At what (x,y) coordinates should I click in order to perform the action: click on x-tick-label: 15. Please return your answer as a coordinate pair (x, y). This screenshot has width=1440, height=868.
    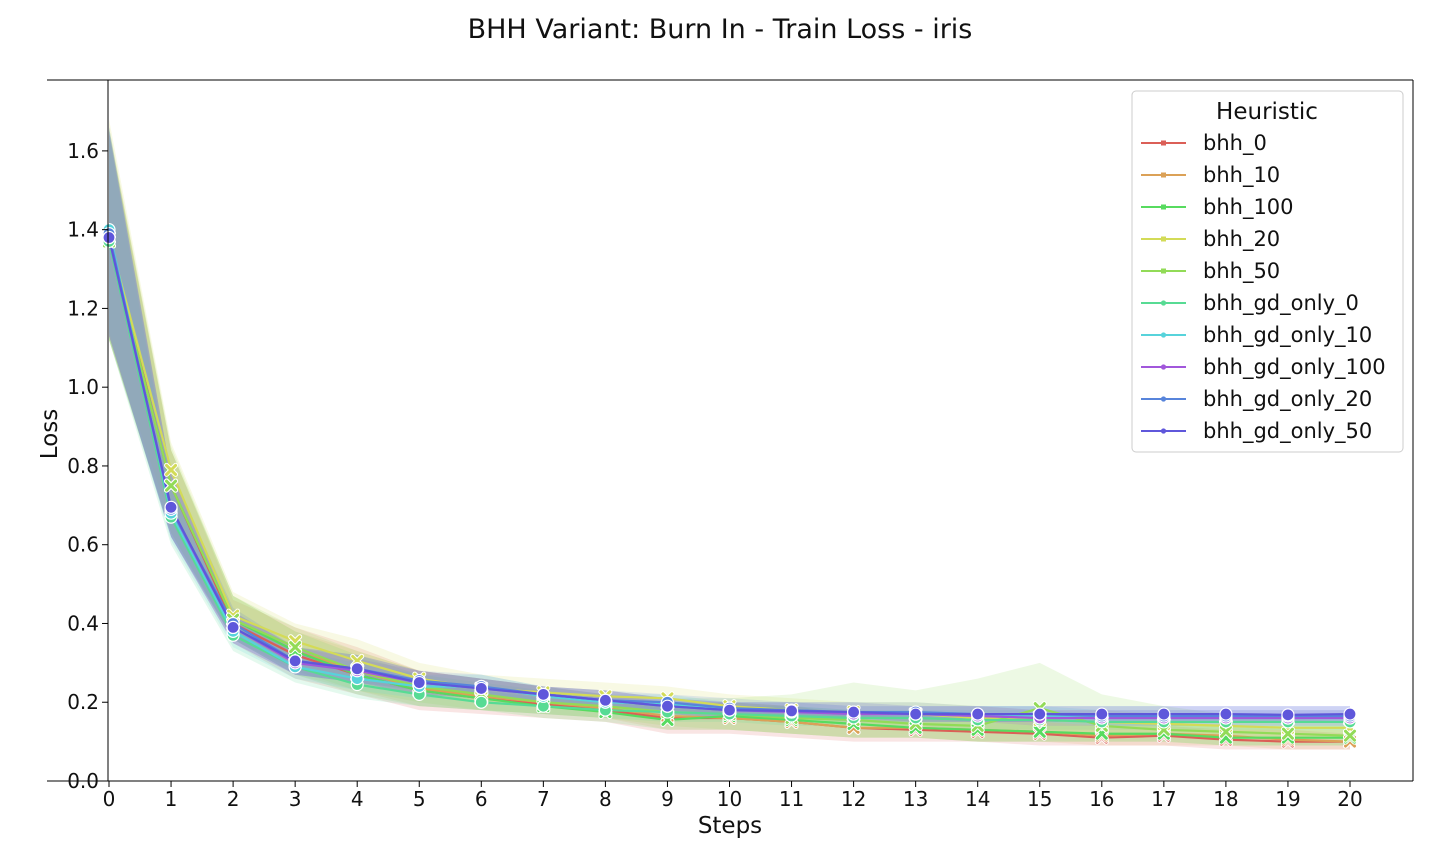
    Looking at the image, I should click on (1039, 799).